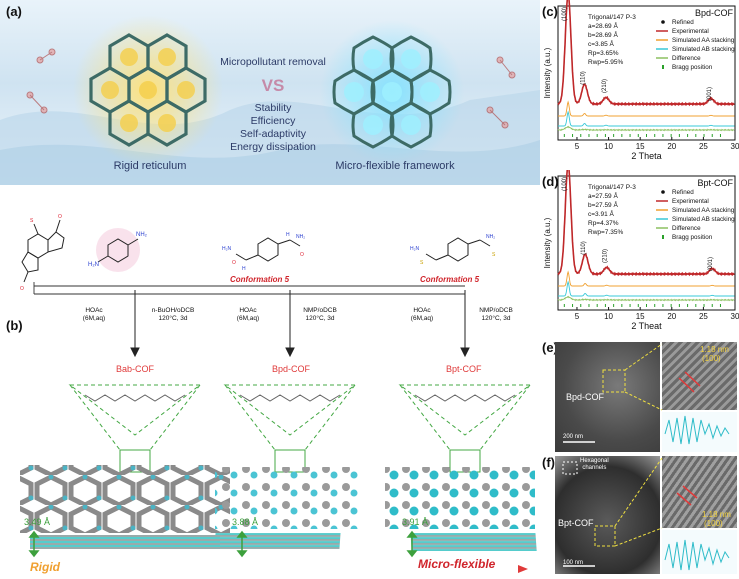  I want to click on y-axis-label: Intensity (a.u.), so click(547, 72).